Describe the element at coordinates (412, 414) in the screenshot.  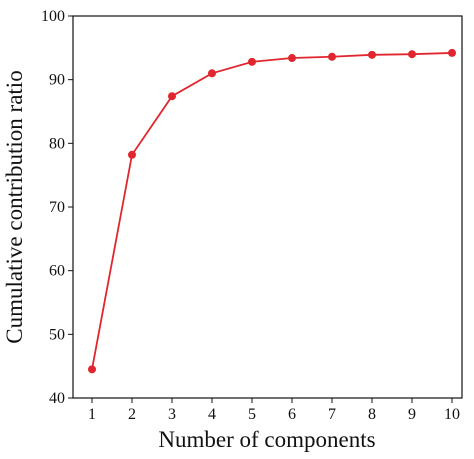
I see `x-tick-label: 9` at that location.